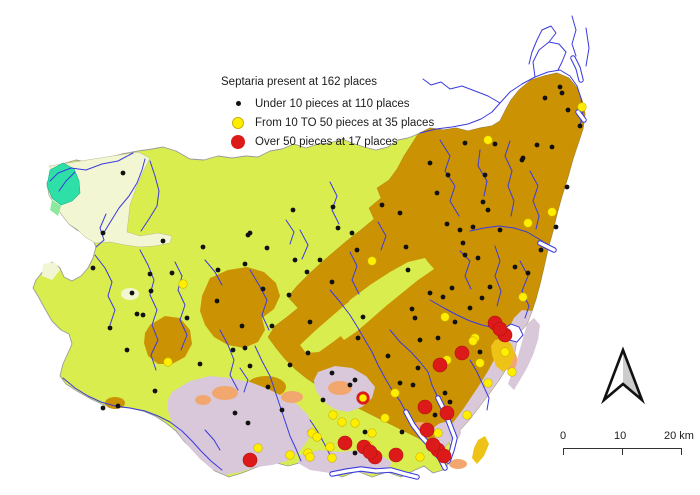 This screenshot has width=700, height=495. What do you see at coordinates (55, 208) in the screenshot?
I see `region-green-sliver` at bounding box center [55, 208].